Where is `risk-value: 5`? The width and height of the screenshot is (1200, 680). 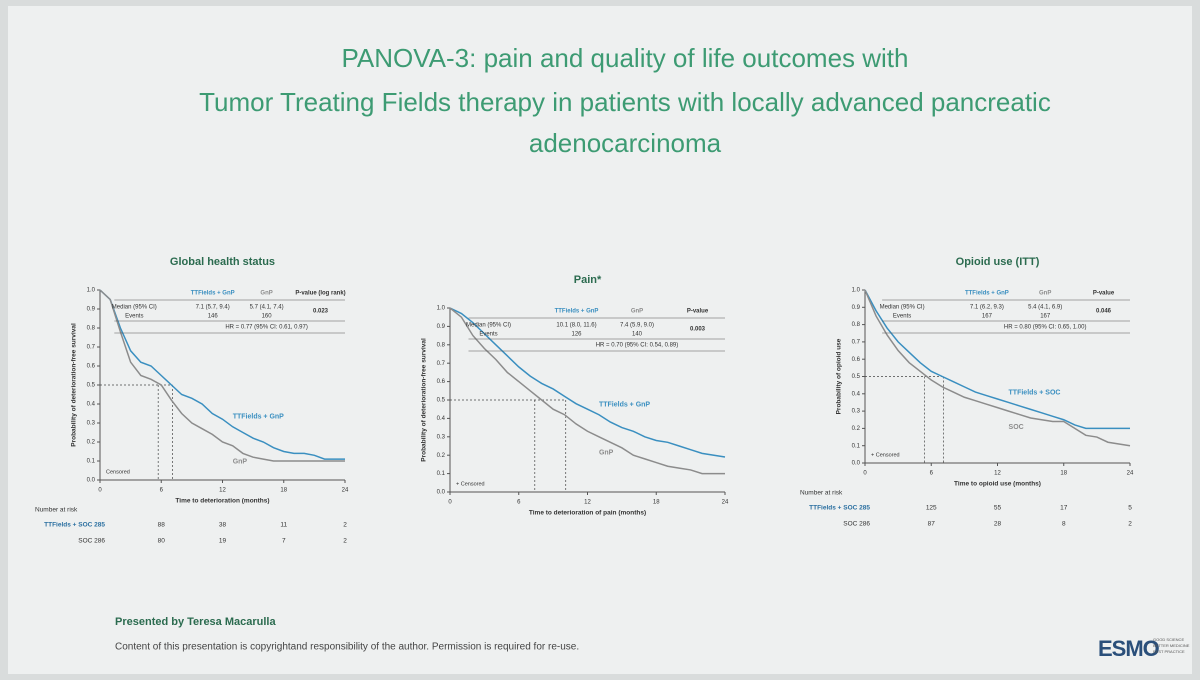
risk-value: 5 is located at coordinates (1130, 508).